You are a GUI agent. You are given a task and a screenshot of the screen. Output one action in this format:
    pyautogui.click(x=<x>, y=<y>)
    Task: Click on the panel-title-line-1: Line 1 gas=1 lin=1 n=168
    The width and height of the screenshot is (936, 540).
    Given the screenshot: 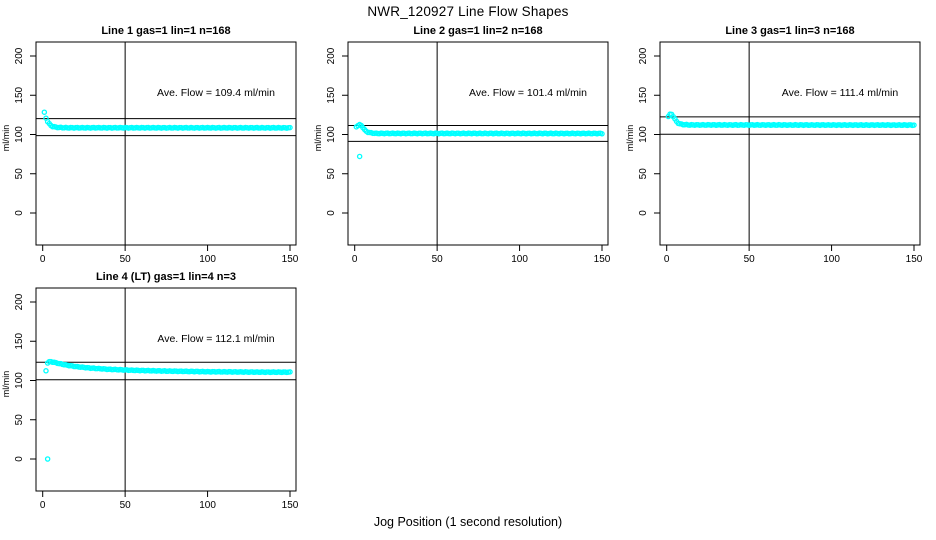 What is the action you would take?
    pyautogui.click(x=166, y=31)
    